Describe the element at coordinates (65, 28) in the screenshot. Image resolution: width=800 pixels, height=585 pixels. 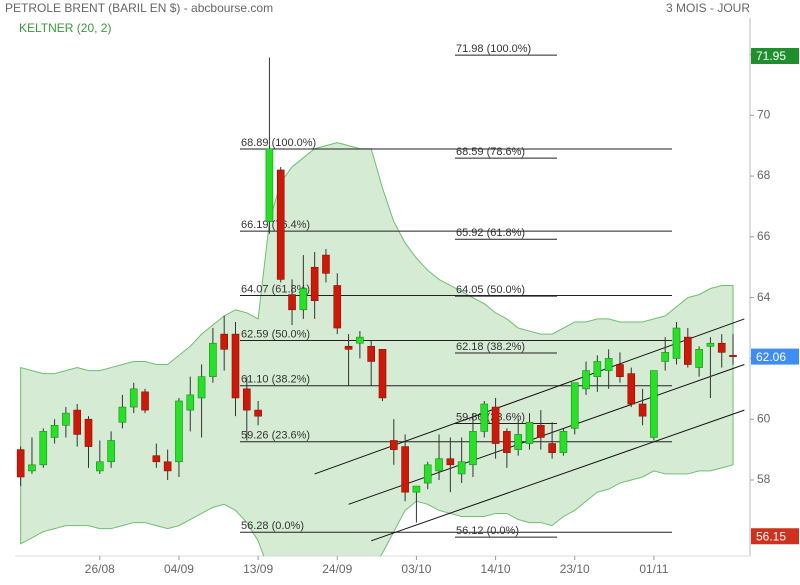
I see `indicator-label: KELTNER (20, 2)` at that location.